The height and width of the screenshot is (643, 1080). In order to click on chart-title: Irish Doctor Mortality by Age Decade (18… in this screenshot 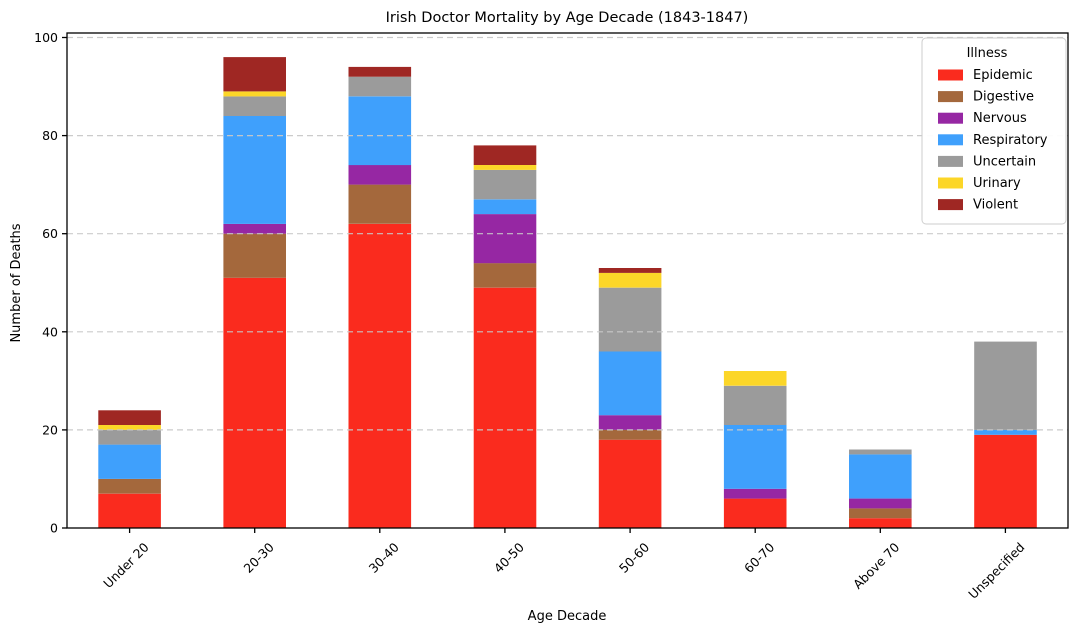, I will do `click(567, 18)`.